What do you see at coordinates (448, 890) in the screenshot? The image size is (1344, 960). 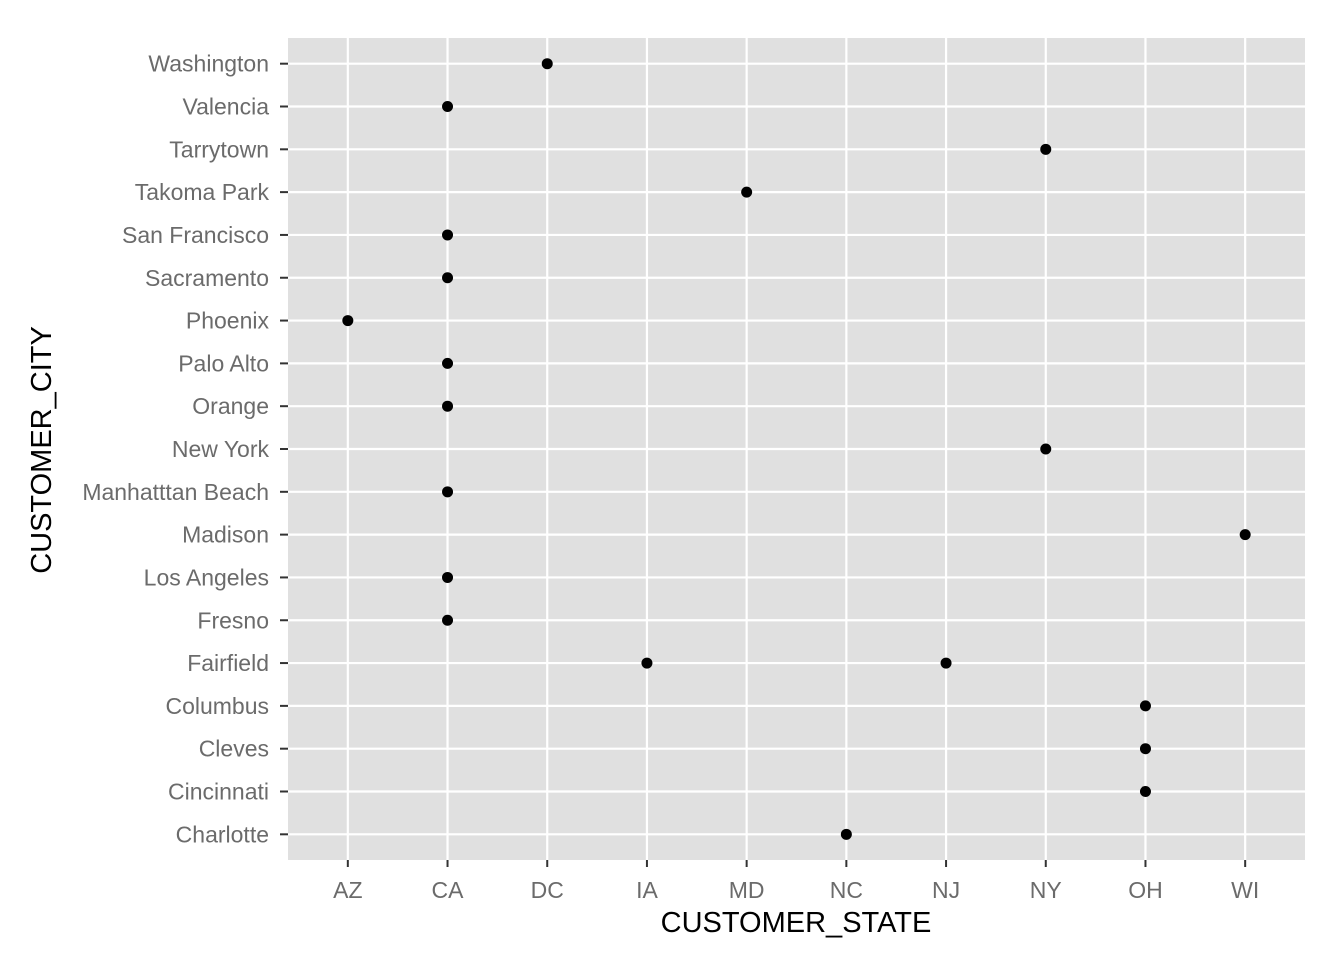 I see `x-tick-label: CA` at bounding box center [448, 890].